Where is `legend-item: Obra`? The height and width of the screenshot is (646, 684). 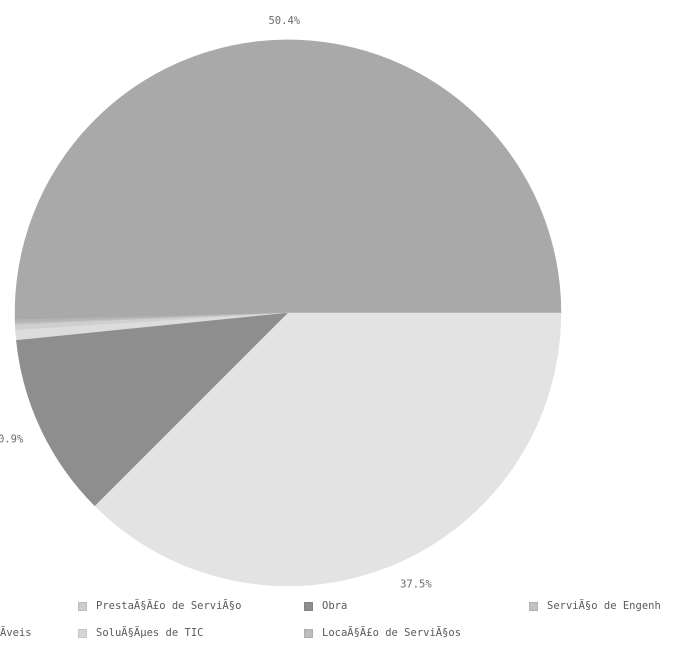 legend-item: Obra is located at coordinates (325, 606).